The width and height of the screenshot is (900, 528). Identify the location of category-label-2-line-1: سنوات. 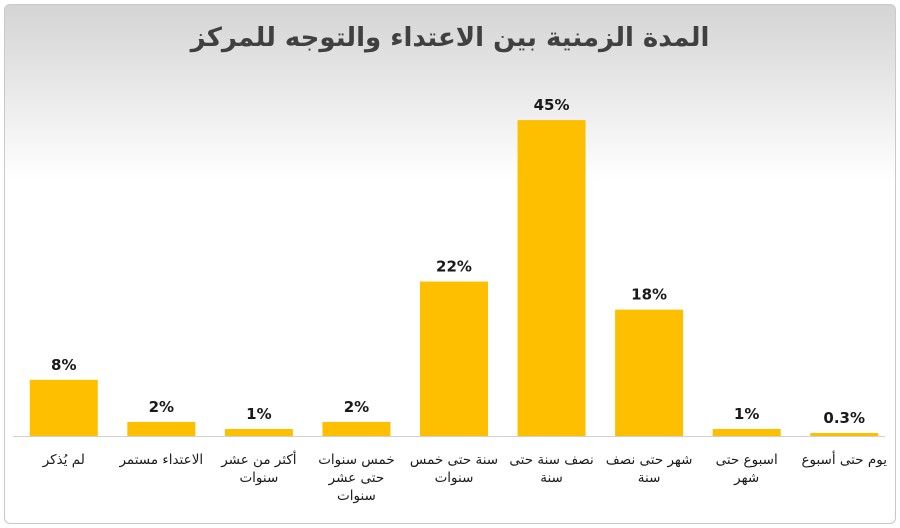
(258, 478).